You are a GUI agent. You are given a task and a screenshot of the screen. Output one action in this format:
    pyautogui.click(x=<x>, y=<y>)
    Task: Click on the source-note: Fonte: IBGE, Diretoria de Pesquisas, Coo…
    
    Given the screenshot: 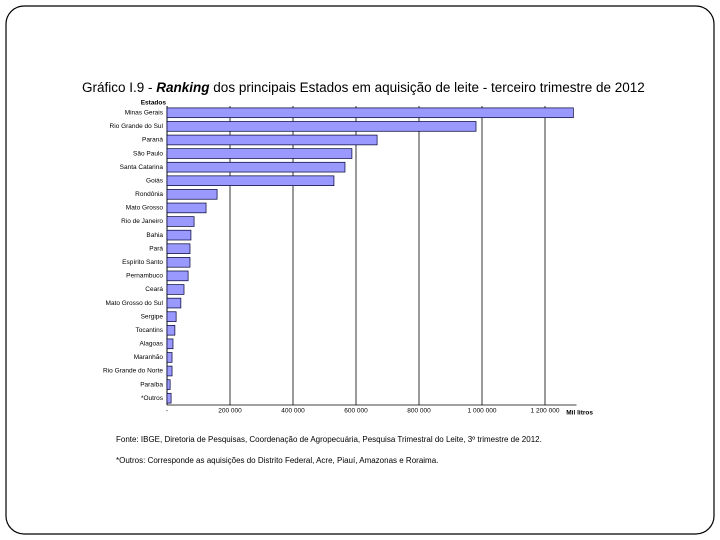 What is the action you would take?
    pyautogui.click(x=329, y=439)
    